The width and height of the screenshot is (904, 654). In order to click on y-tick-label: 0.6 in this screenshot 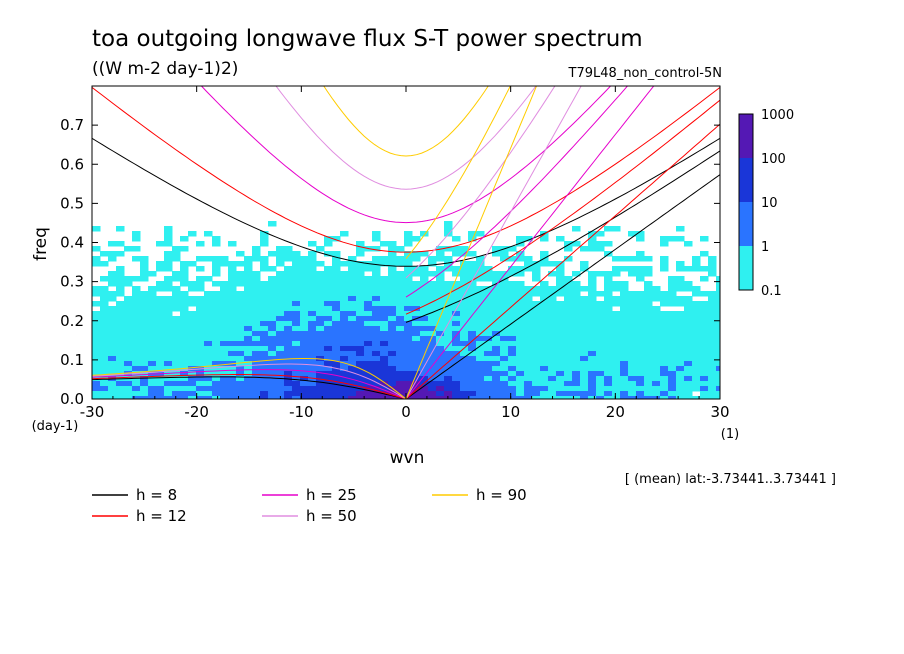, I will do `click(72, 164)`.